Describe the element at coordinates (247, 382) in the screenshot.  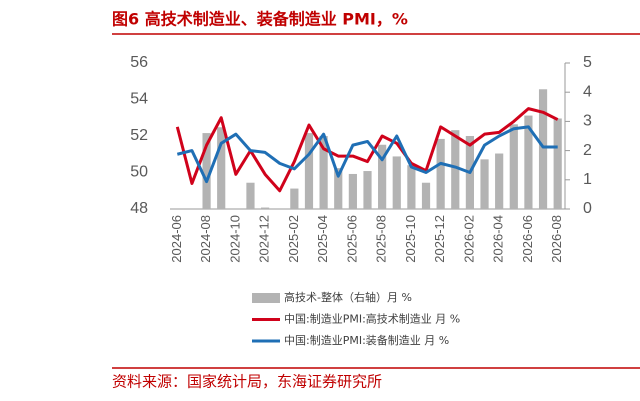
I see `source: 资料来源：国家统计局，东海证券研究所` at that location.